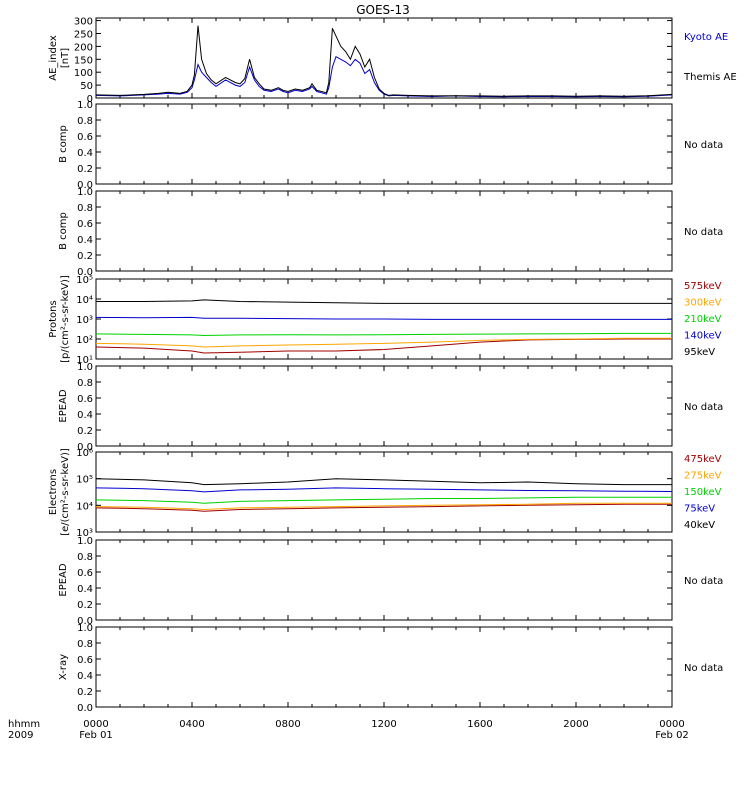 The image size is (750, 800). Describe the element at coordinates (84, 453) in the screenshot. I see `y-tick-label: 10⁶` at that location.